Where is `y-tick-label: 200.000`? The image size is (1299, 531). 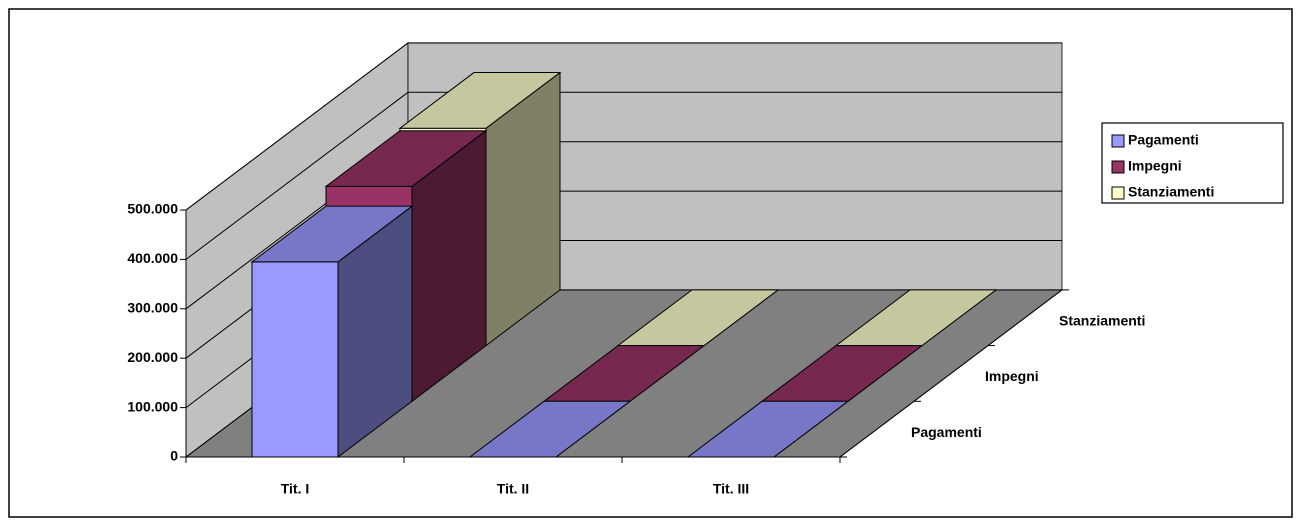
y-tick-label: 200.000 is located at coordinates (152, 357).